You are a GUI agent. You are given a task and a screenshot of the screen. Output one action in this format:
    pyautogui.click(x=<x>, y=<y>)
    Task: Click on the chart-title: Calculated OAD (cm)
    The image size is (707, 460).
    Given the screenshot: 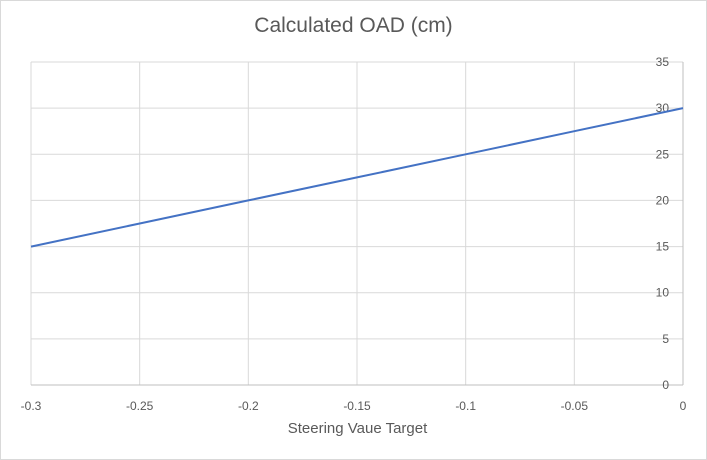 What is the action you would take?
    pyautogui.click(x=353, y=25)
    